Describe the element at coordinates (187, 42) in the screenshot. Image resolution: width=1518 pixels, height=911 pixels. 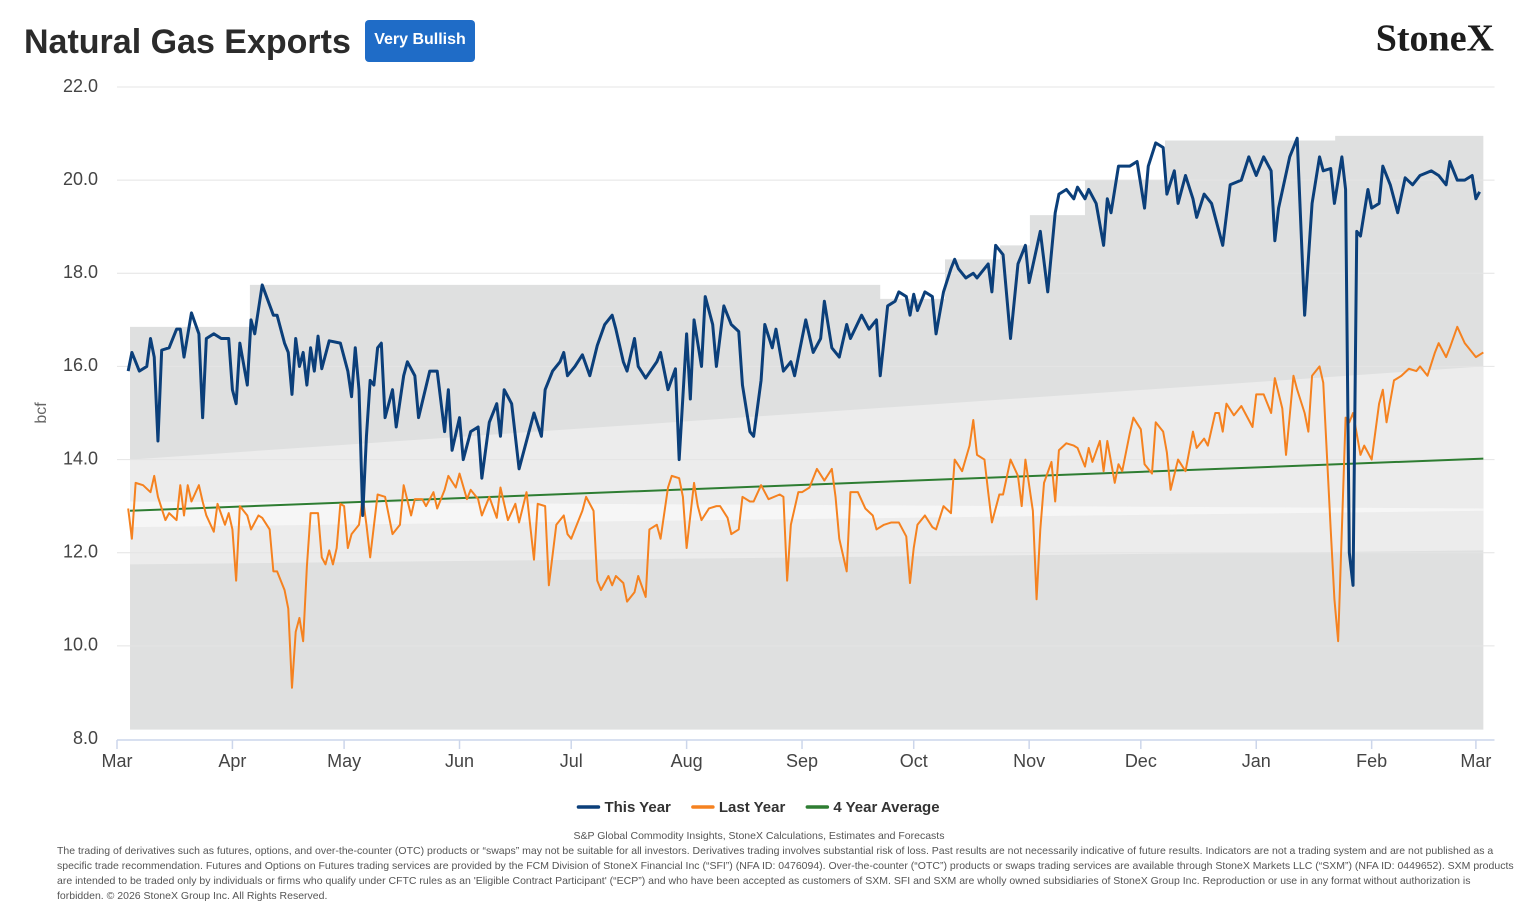
I see `chart-title: Natural Gas Exports` at that location.